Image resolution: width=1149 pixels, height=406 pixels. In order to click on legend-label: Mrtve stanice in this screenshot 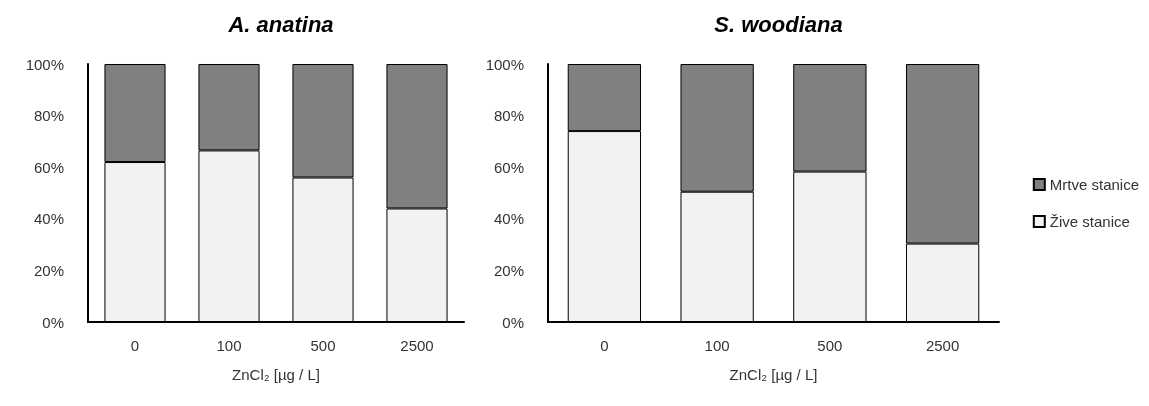, I will do `click(1094, 184)`.